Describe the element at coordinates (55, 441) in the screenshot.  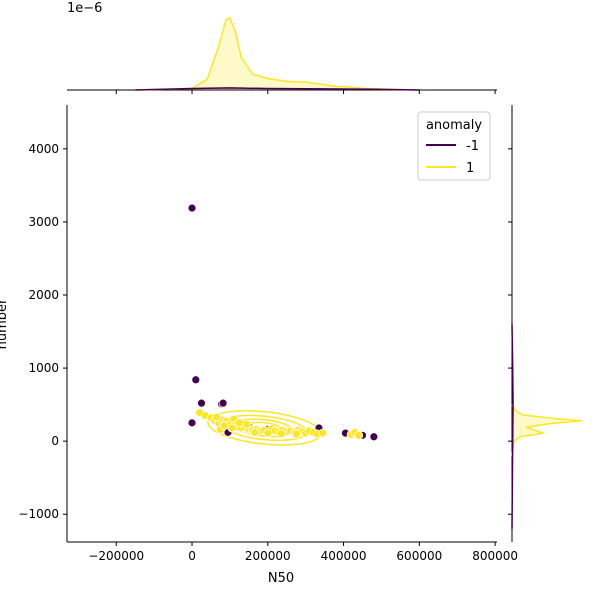
I see `y-tick-label: 0` at that location.